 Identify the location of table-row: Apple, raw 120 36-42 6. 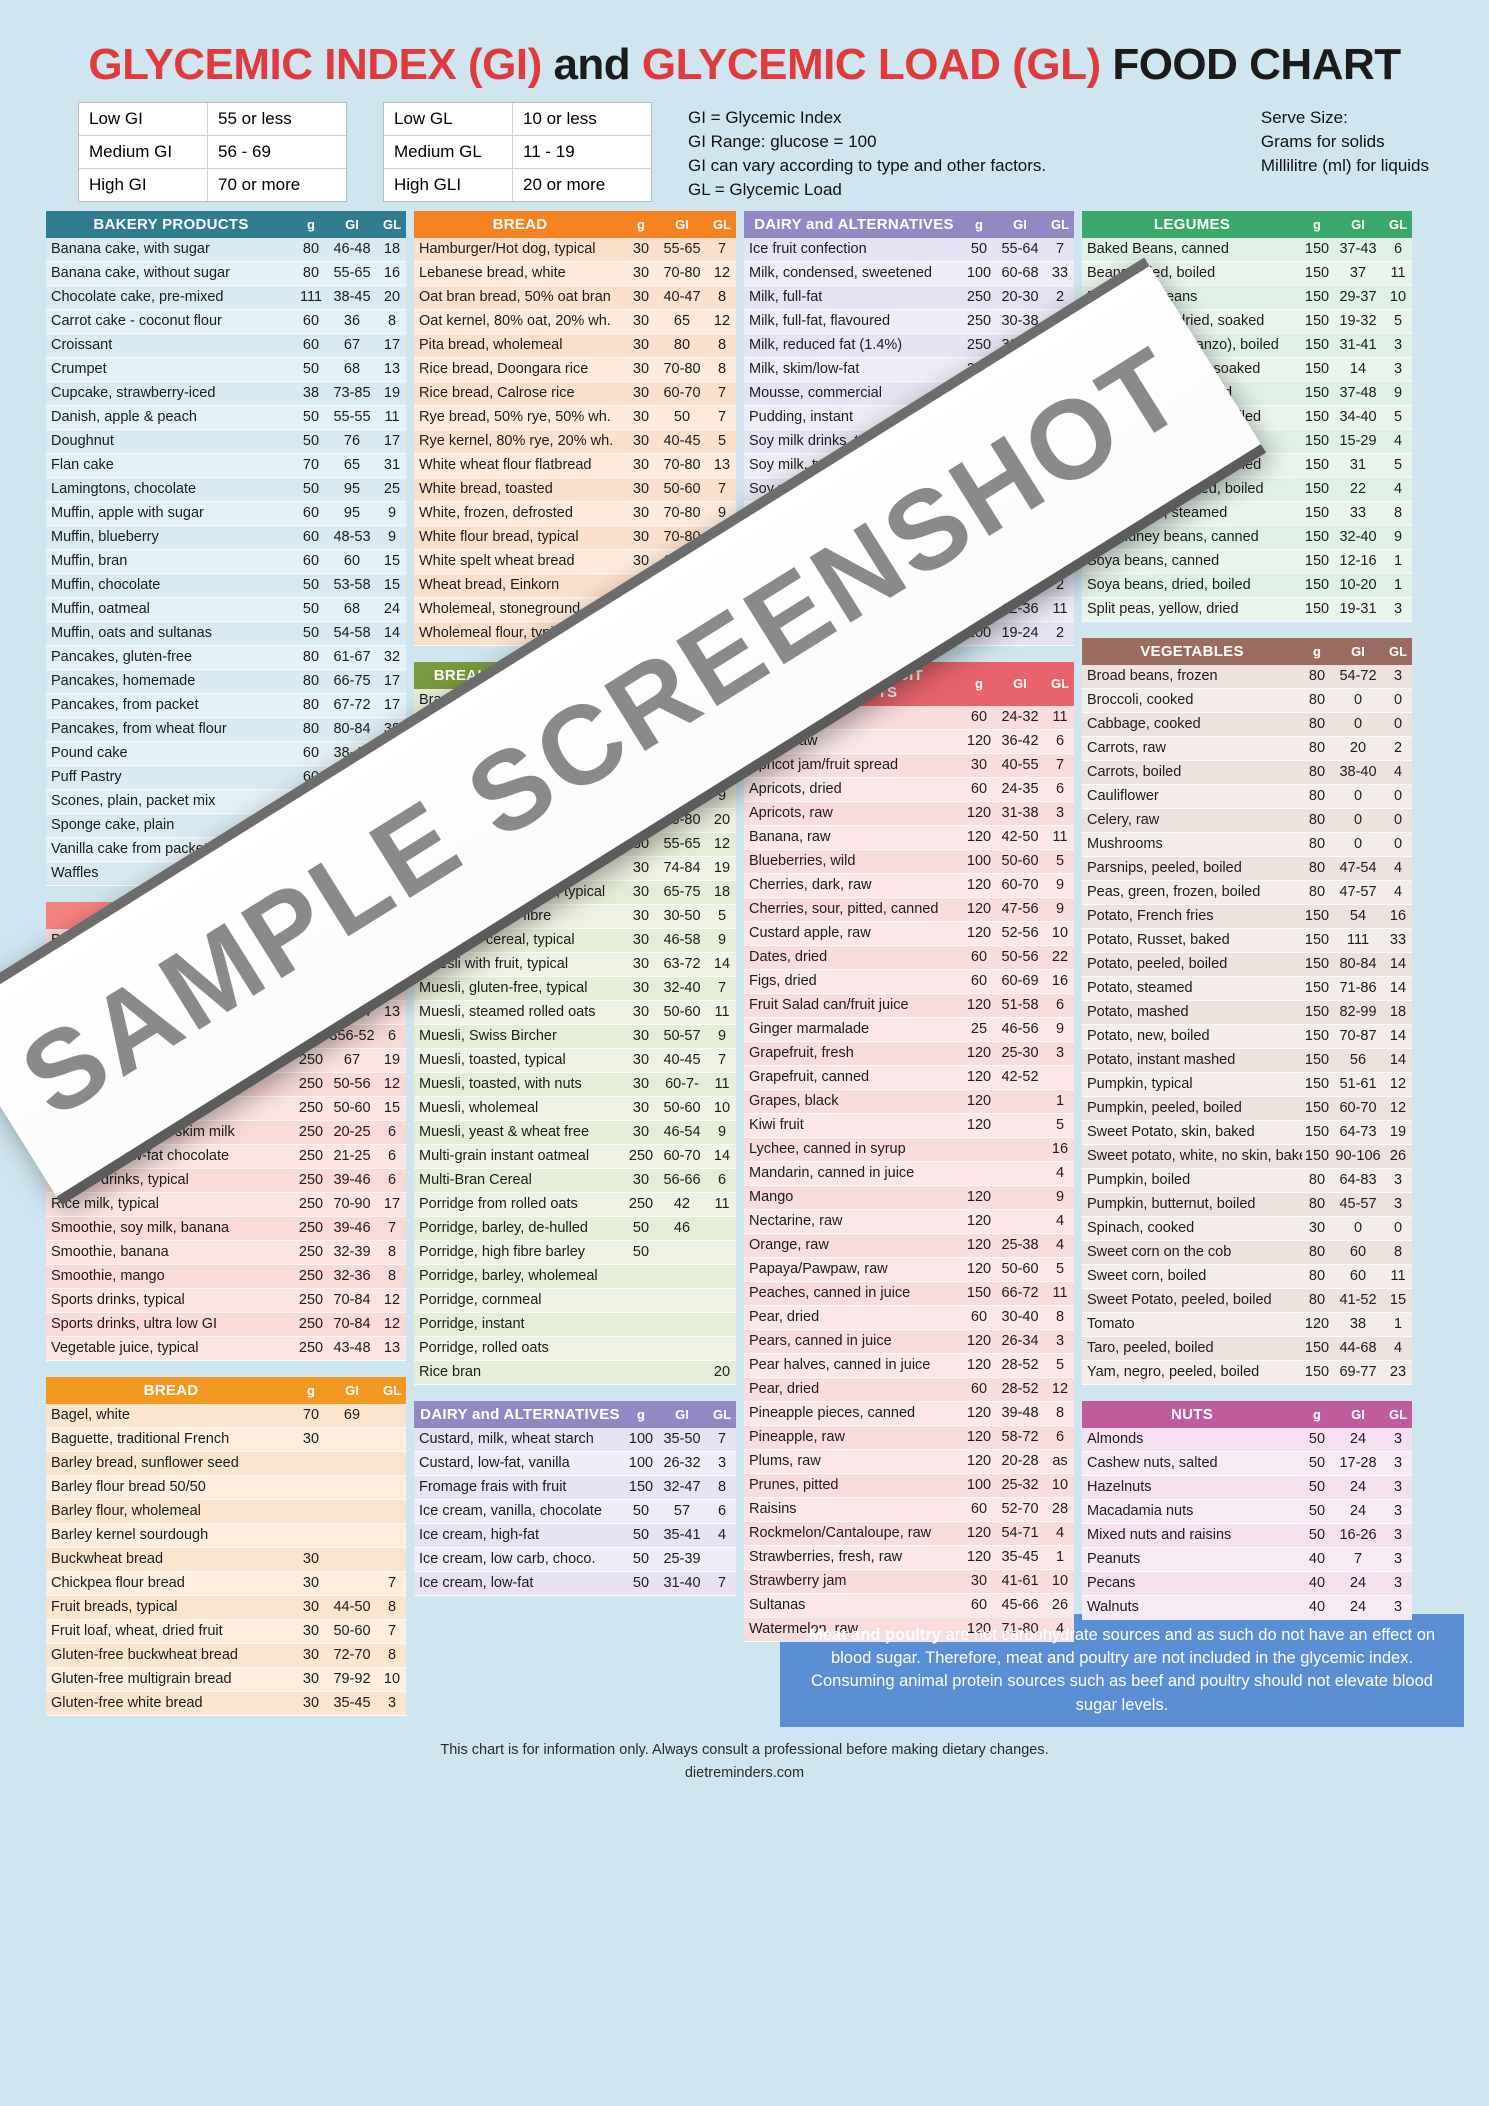
(909, 741).